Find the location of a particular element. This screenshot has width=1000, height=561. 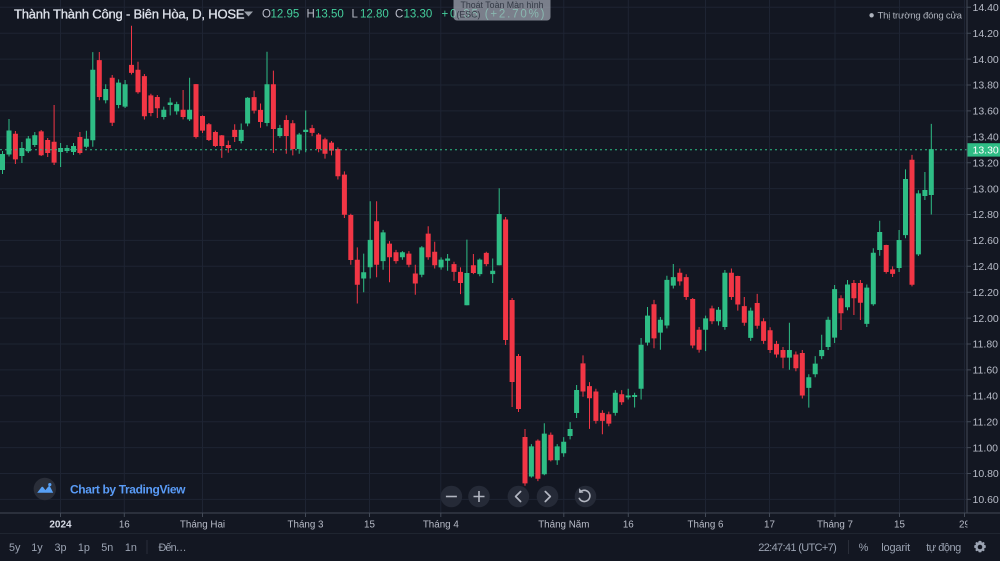

svg-text: 29 is located at coordinates (964, 524).